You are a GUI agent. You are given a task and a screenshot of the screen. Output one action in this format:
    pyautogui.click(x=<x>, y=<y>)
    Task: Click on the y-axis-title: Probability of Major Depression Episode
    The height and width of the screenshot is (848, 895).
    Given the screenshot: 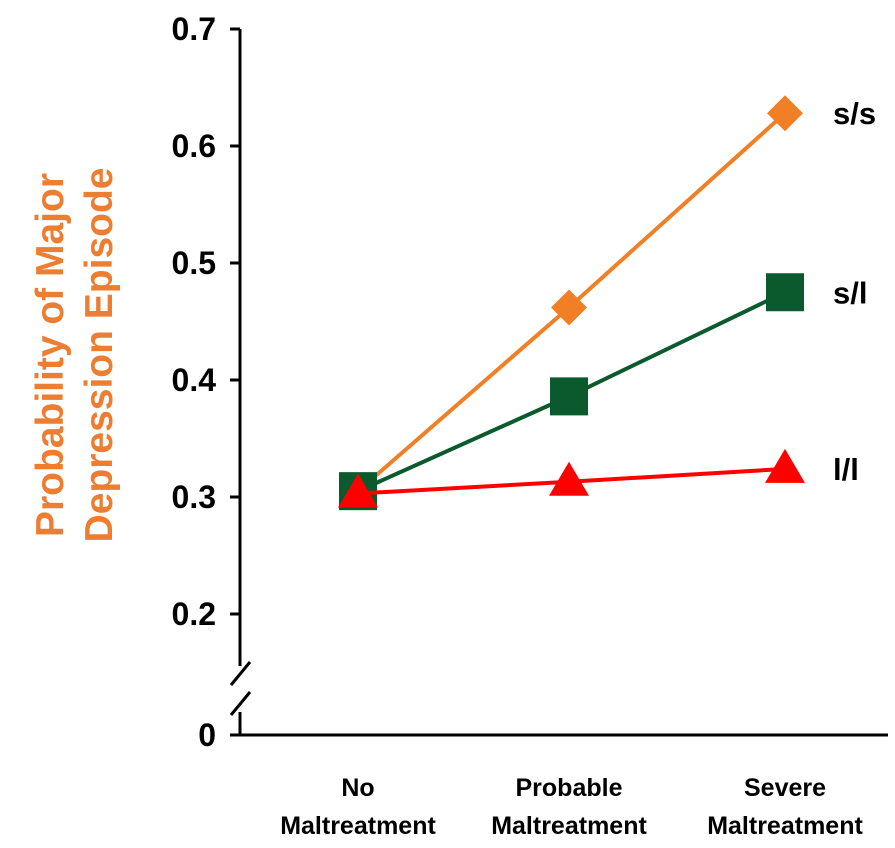 What is the action you would take?
    pyautogui.click(x=75, y=355)
    